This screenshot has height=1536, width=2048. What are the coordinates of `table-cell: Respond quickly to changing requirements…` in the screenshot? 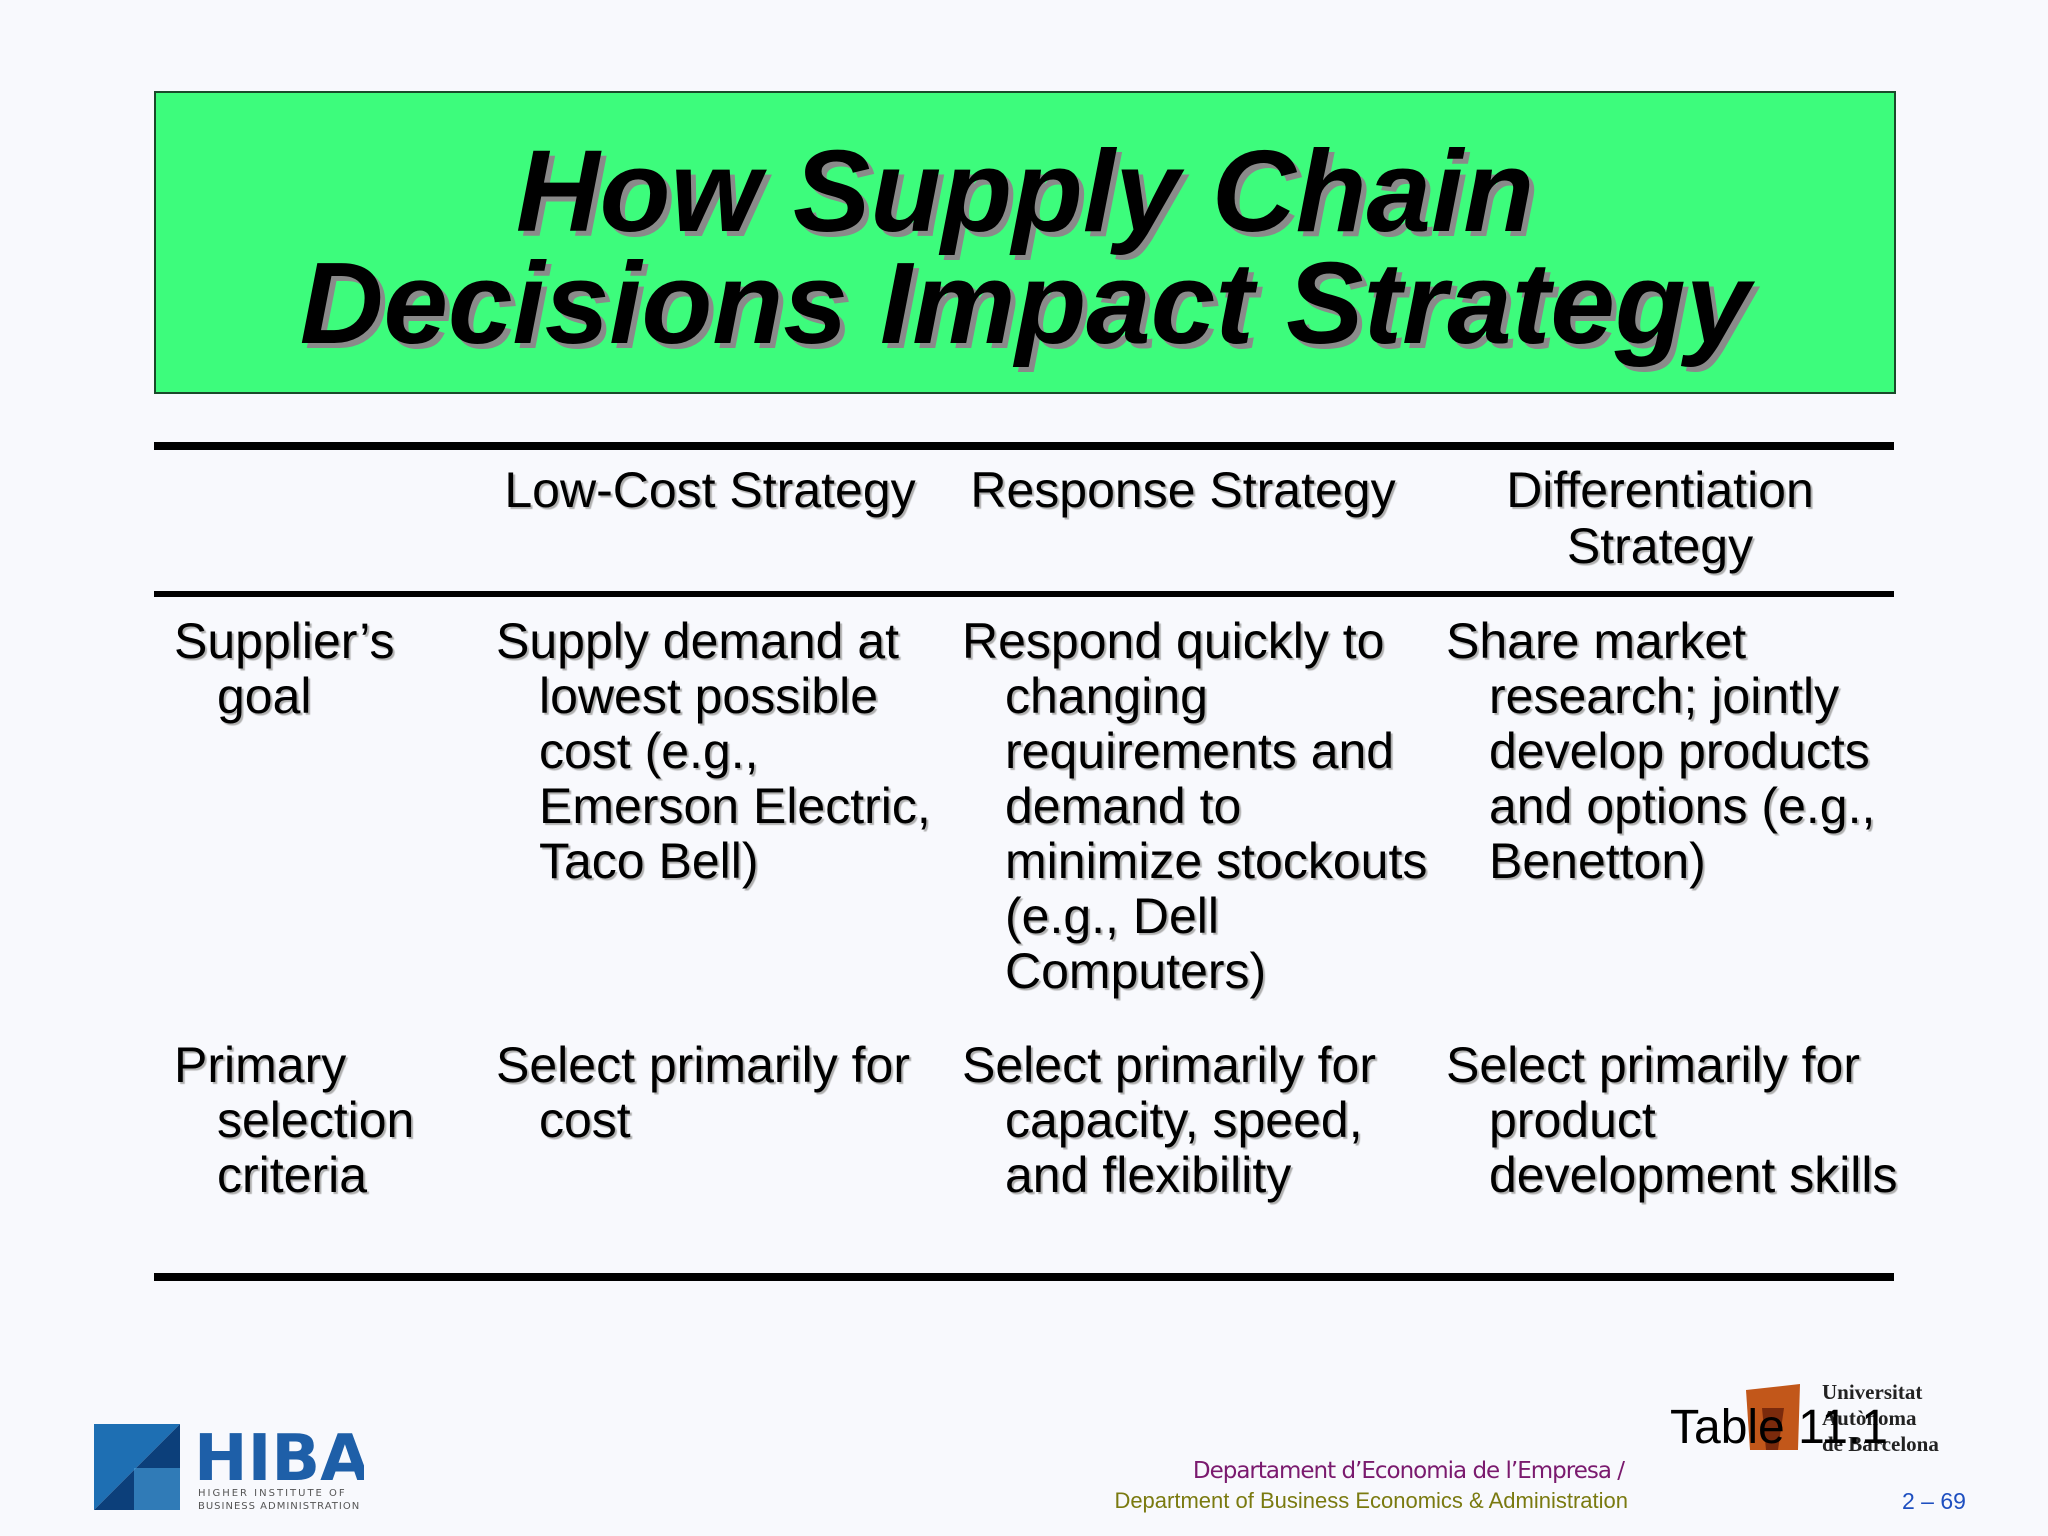 It's located at (1195, 806).